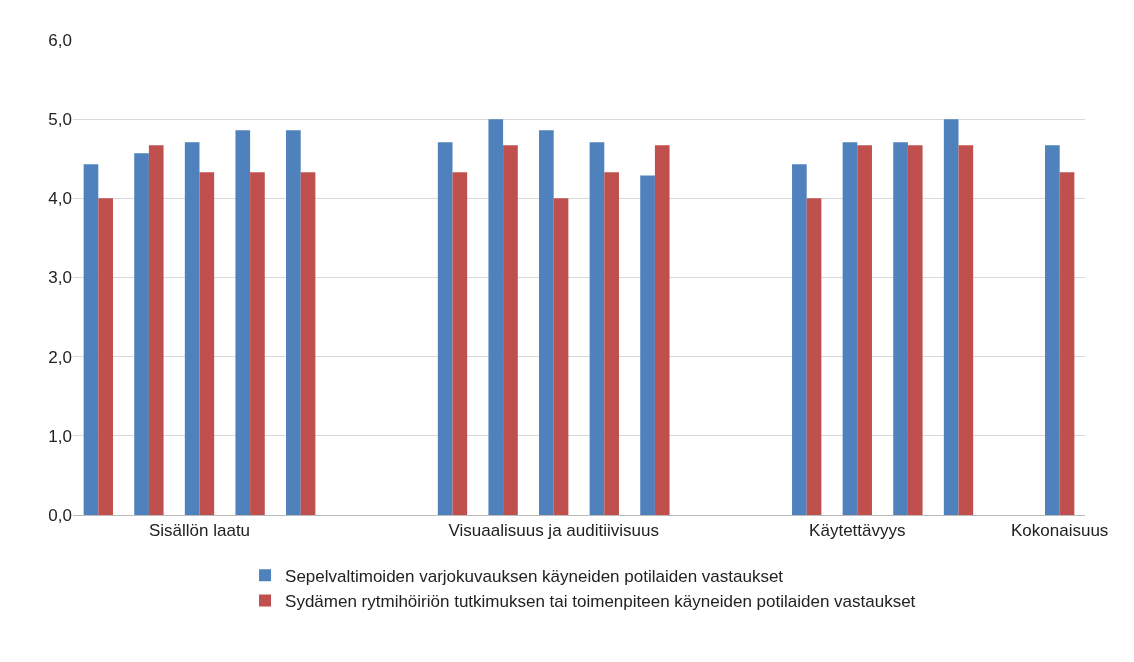  Describe the element at coordinates (60, 515) in the screenshot. I see `y-tick-label: 0,0` at that location.